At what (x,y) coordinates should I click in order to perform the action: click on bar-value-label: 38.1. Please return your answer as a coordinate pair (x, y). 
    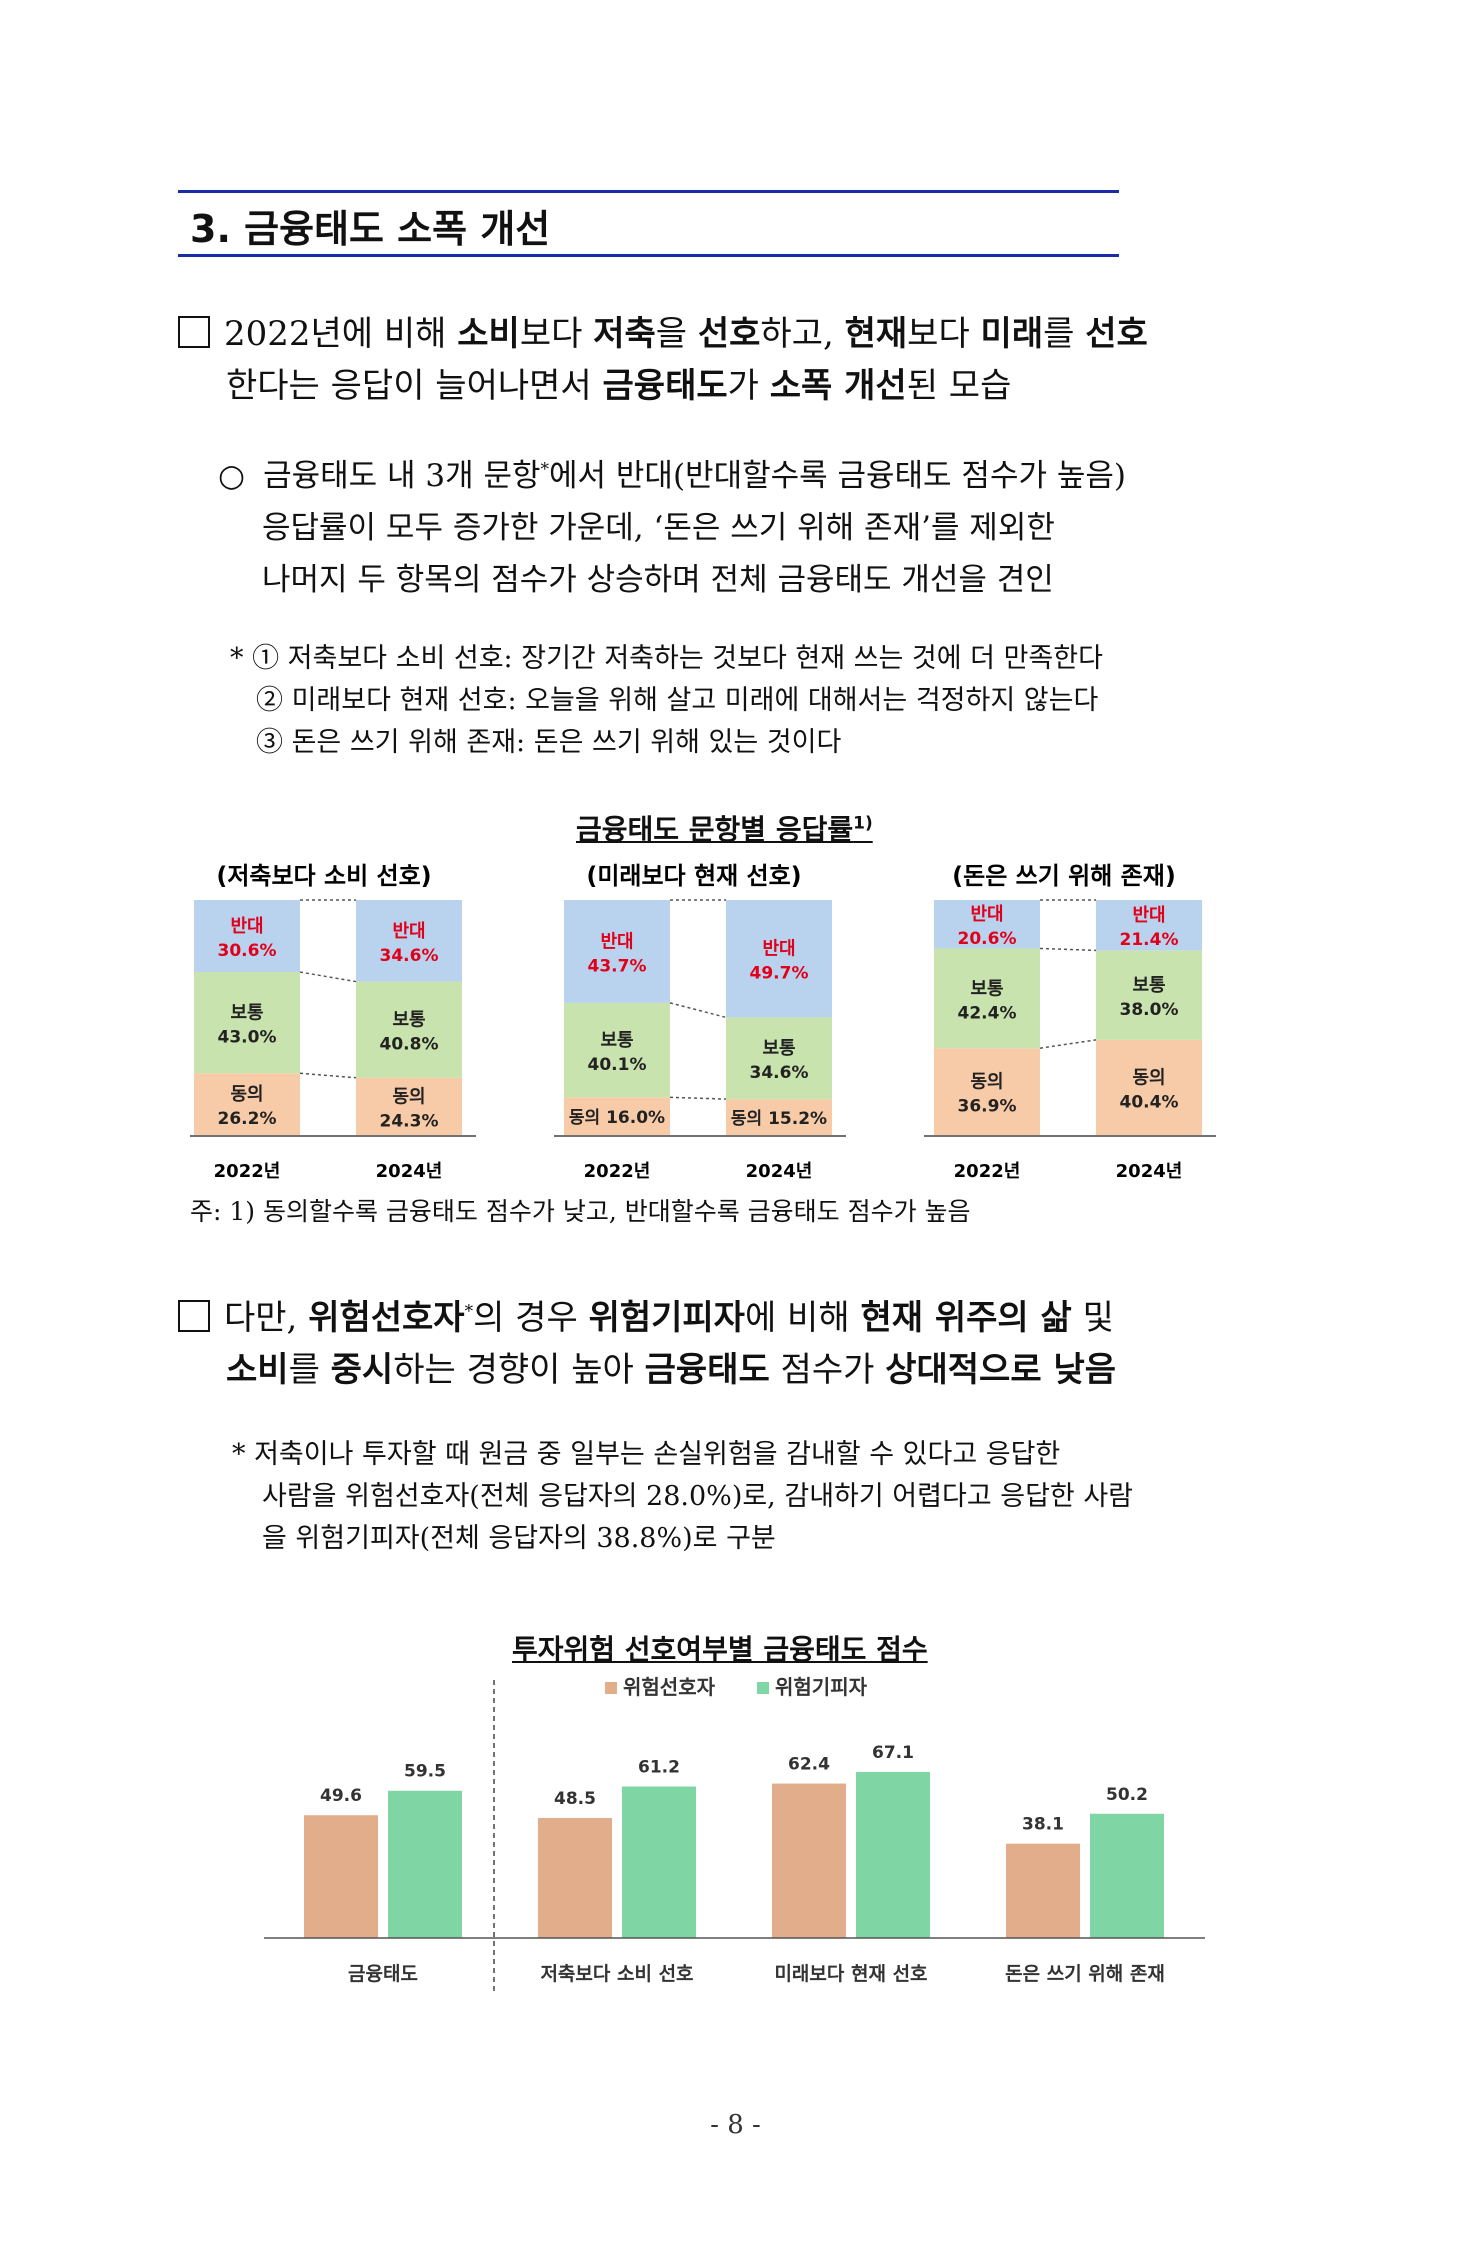
    Looking at the image, I should click on (1043, 1825).